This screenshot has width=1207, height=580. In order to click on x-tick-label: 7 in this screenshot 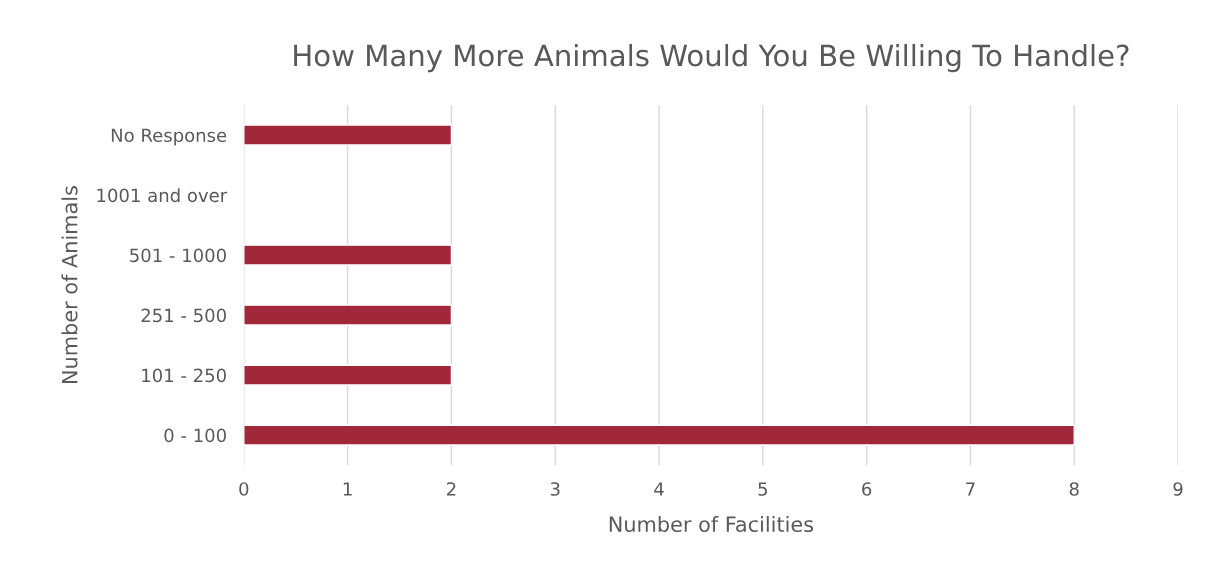, I will do `click(970, 489)`.